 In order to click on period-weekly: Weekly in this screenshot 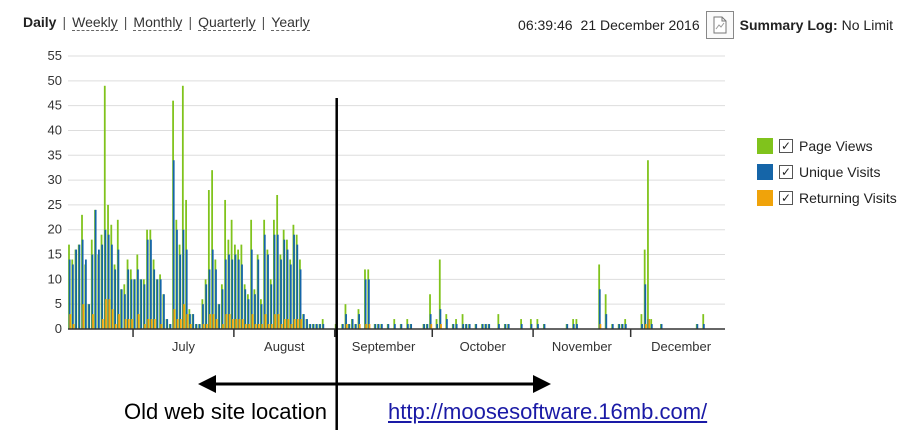, I will do `click(95, 22)`.